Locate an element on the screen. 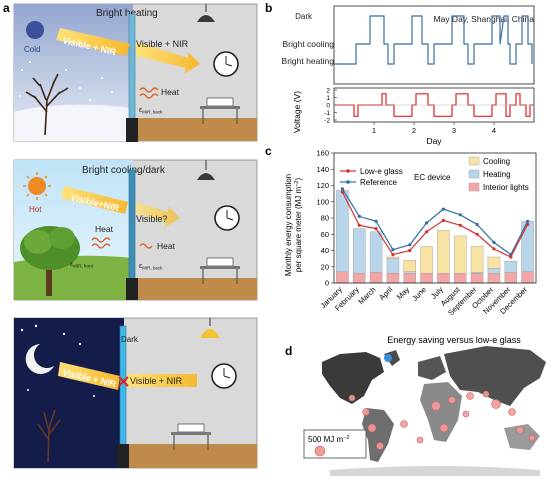 This screenshot has width=556, height=484. map-asia is located at coordinates (495, 376).